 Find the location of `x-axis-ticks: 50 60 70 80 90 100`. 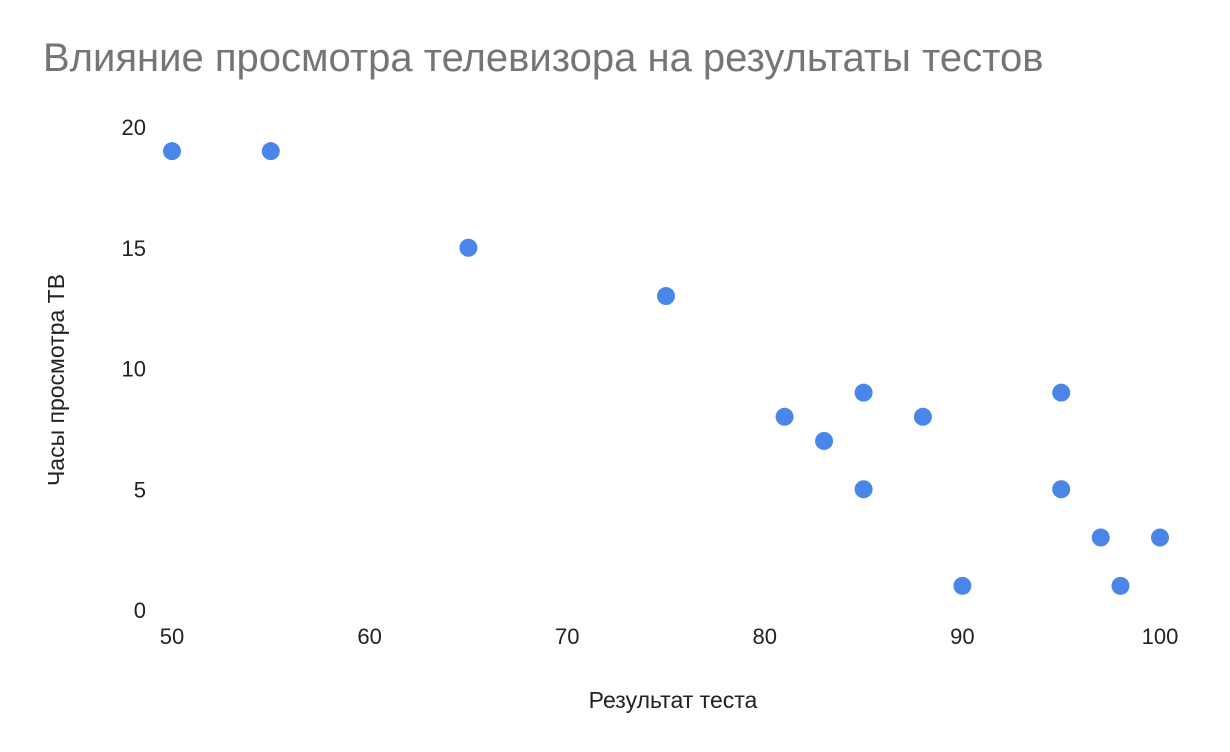

x-axis-ticks: 50 60 70 80 90 100 is located at coordinates (669, 636).